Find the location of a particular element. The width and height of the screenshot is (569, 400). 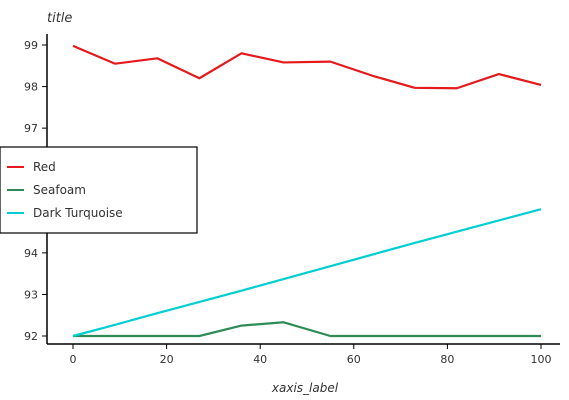

series-line-seafoam is located at coordinates (307, 329).